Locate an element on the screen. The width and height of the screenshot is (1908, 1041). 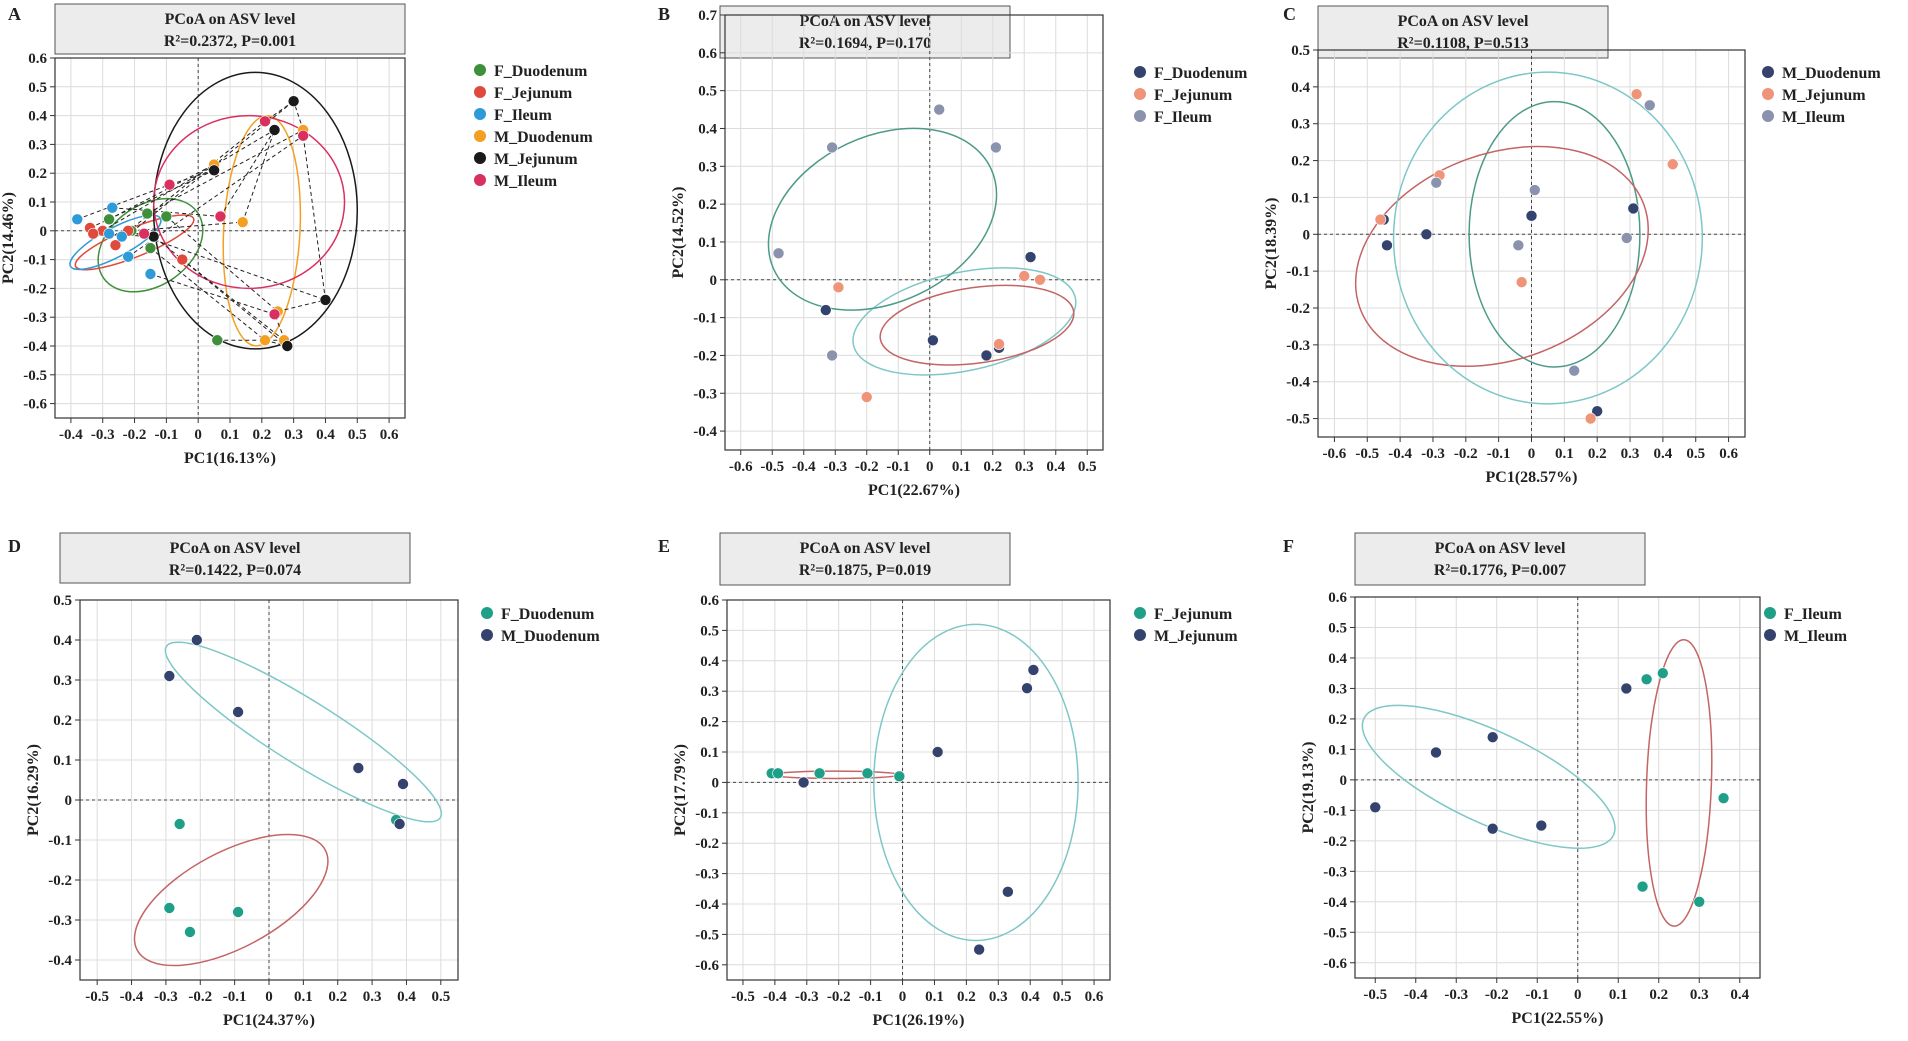
panel-letter: A is located at coordinates (14, 14).